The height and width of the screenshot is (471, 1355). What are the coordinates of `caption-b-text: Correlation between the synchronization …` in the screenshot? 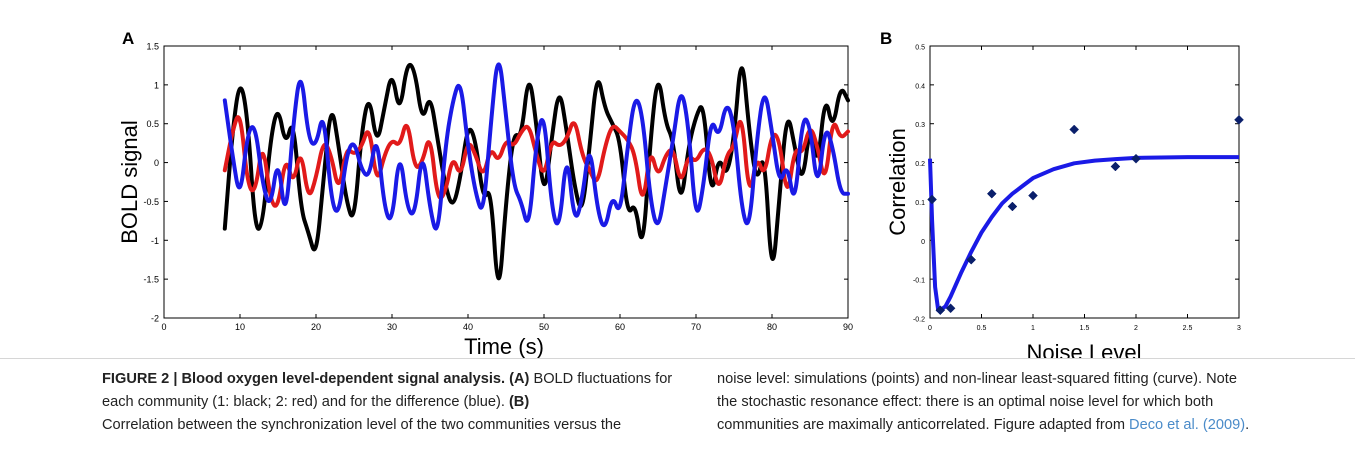 It's located at (362, 425).